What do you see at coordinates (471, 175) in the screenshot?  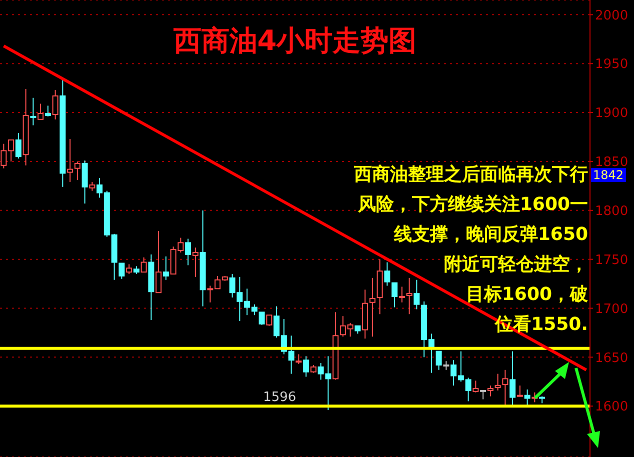 I see `annotation: 西商油整理之后面临再次下行` at bounding box center [471, 175].